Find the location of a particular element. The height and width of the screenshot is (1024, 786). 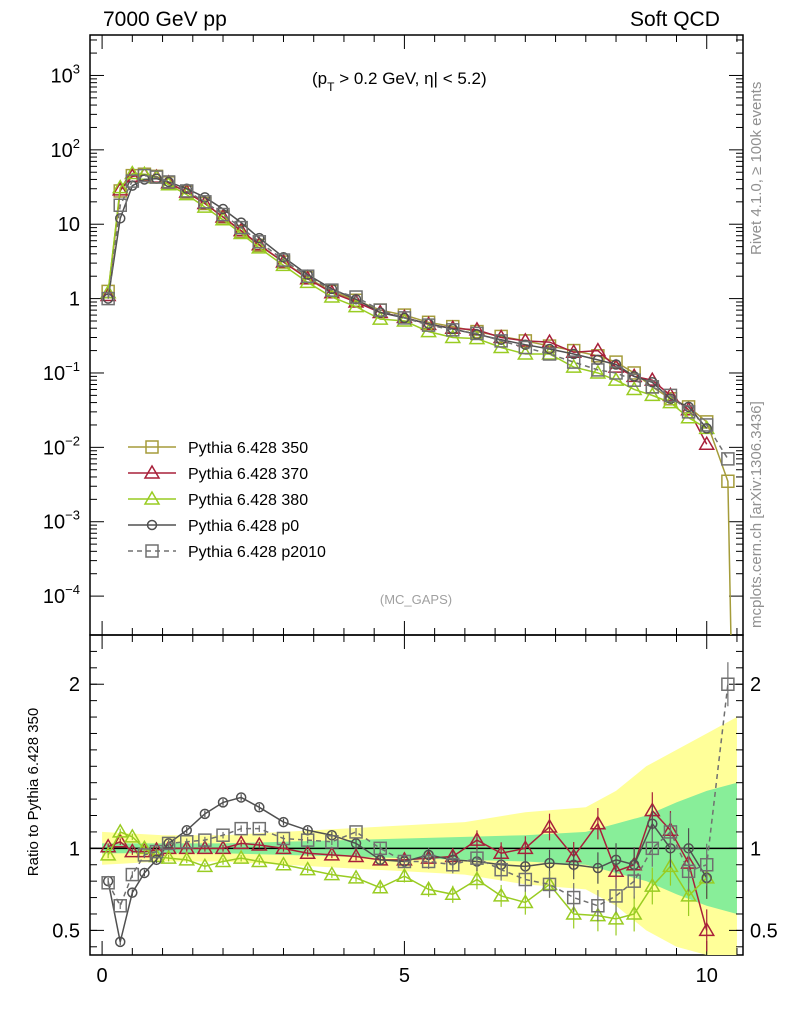

main-ytick-label-exp: −4 is located at coordinates (72, 589).